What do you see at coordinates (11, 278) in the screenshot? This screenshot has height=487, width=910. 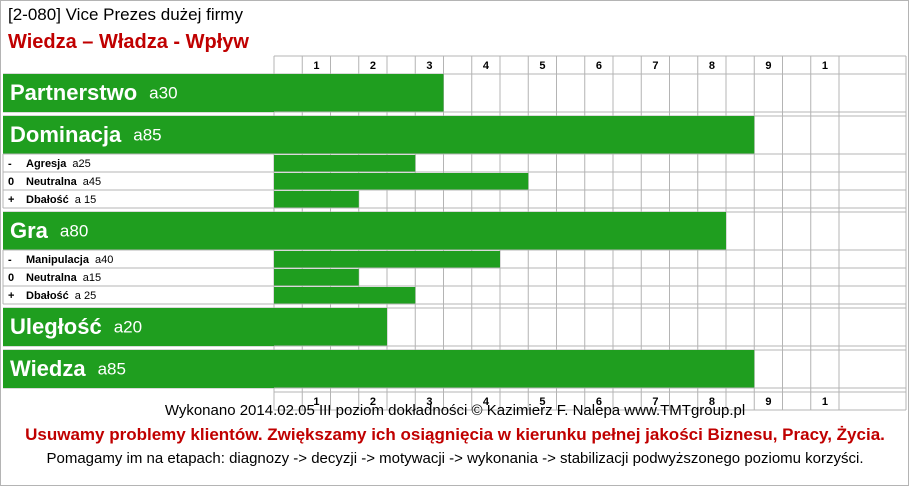 I see `category-sign-neutralna2: 0` at bounding box center [11, 278].